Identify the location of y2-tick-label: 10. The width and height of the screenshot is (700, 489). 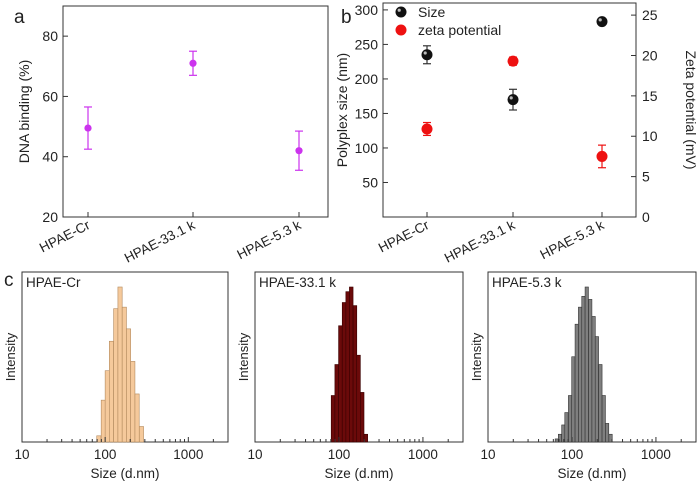
(650, 136).